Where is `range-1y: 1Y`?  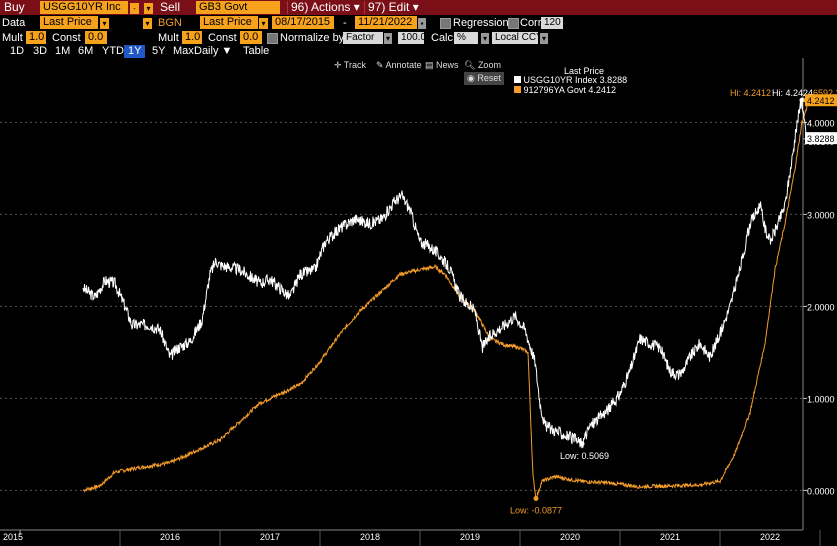 range-1y: 1Y is located at coordinates (135, 51).